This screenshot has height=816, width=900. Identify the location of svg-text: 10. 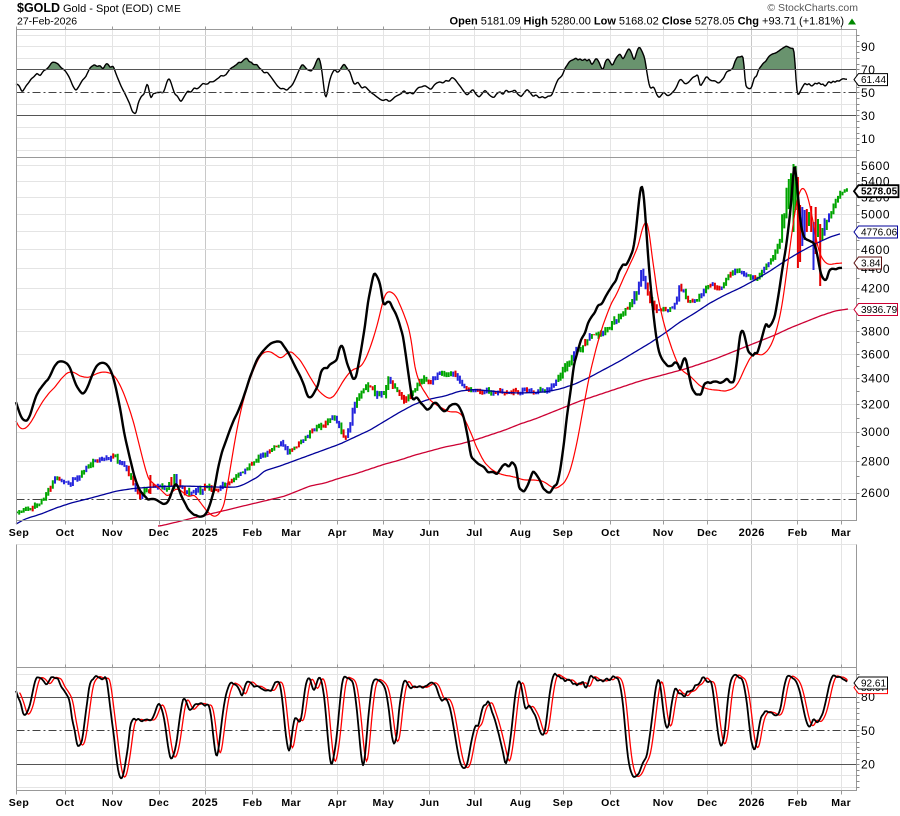
(868, 139).